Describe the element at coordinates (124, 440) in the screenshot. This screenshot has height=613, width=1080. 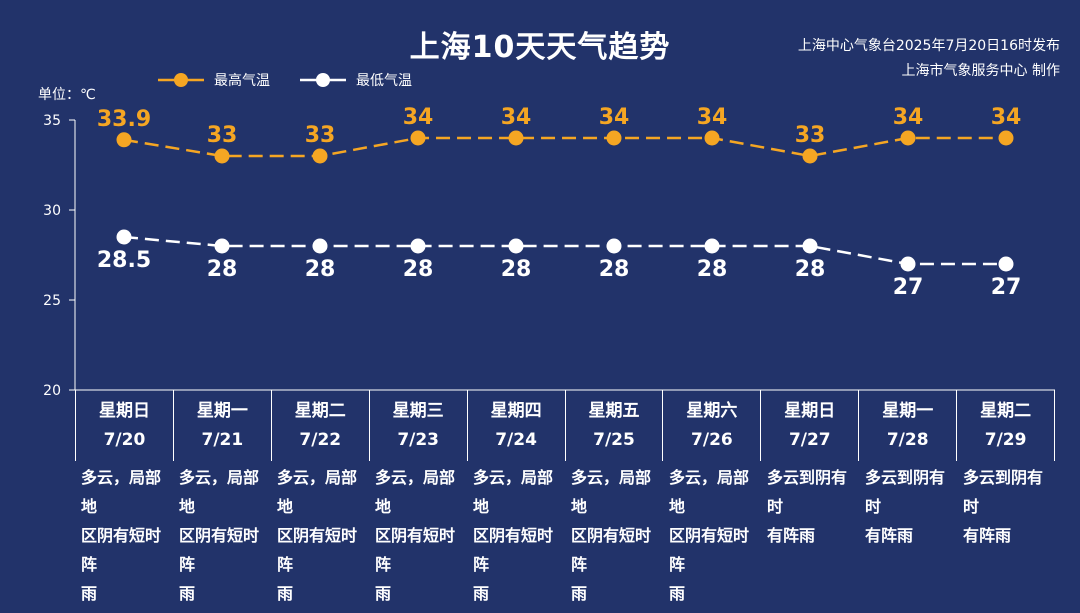
I see `date-label: 7/20` at that location.